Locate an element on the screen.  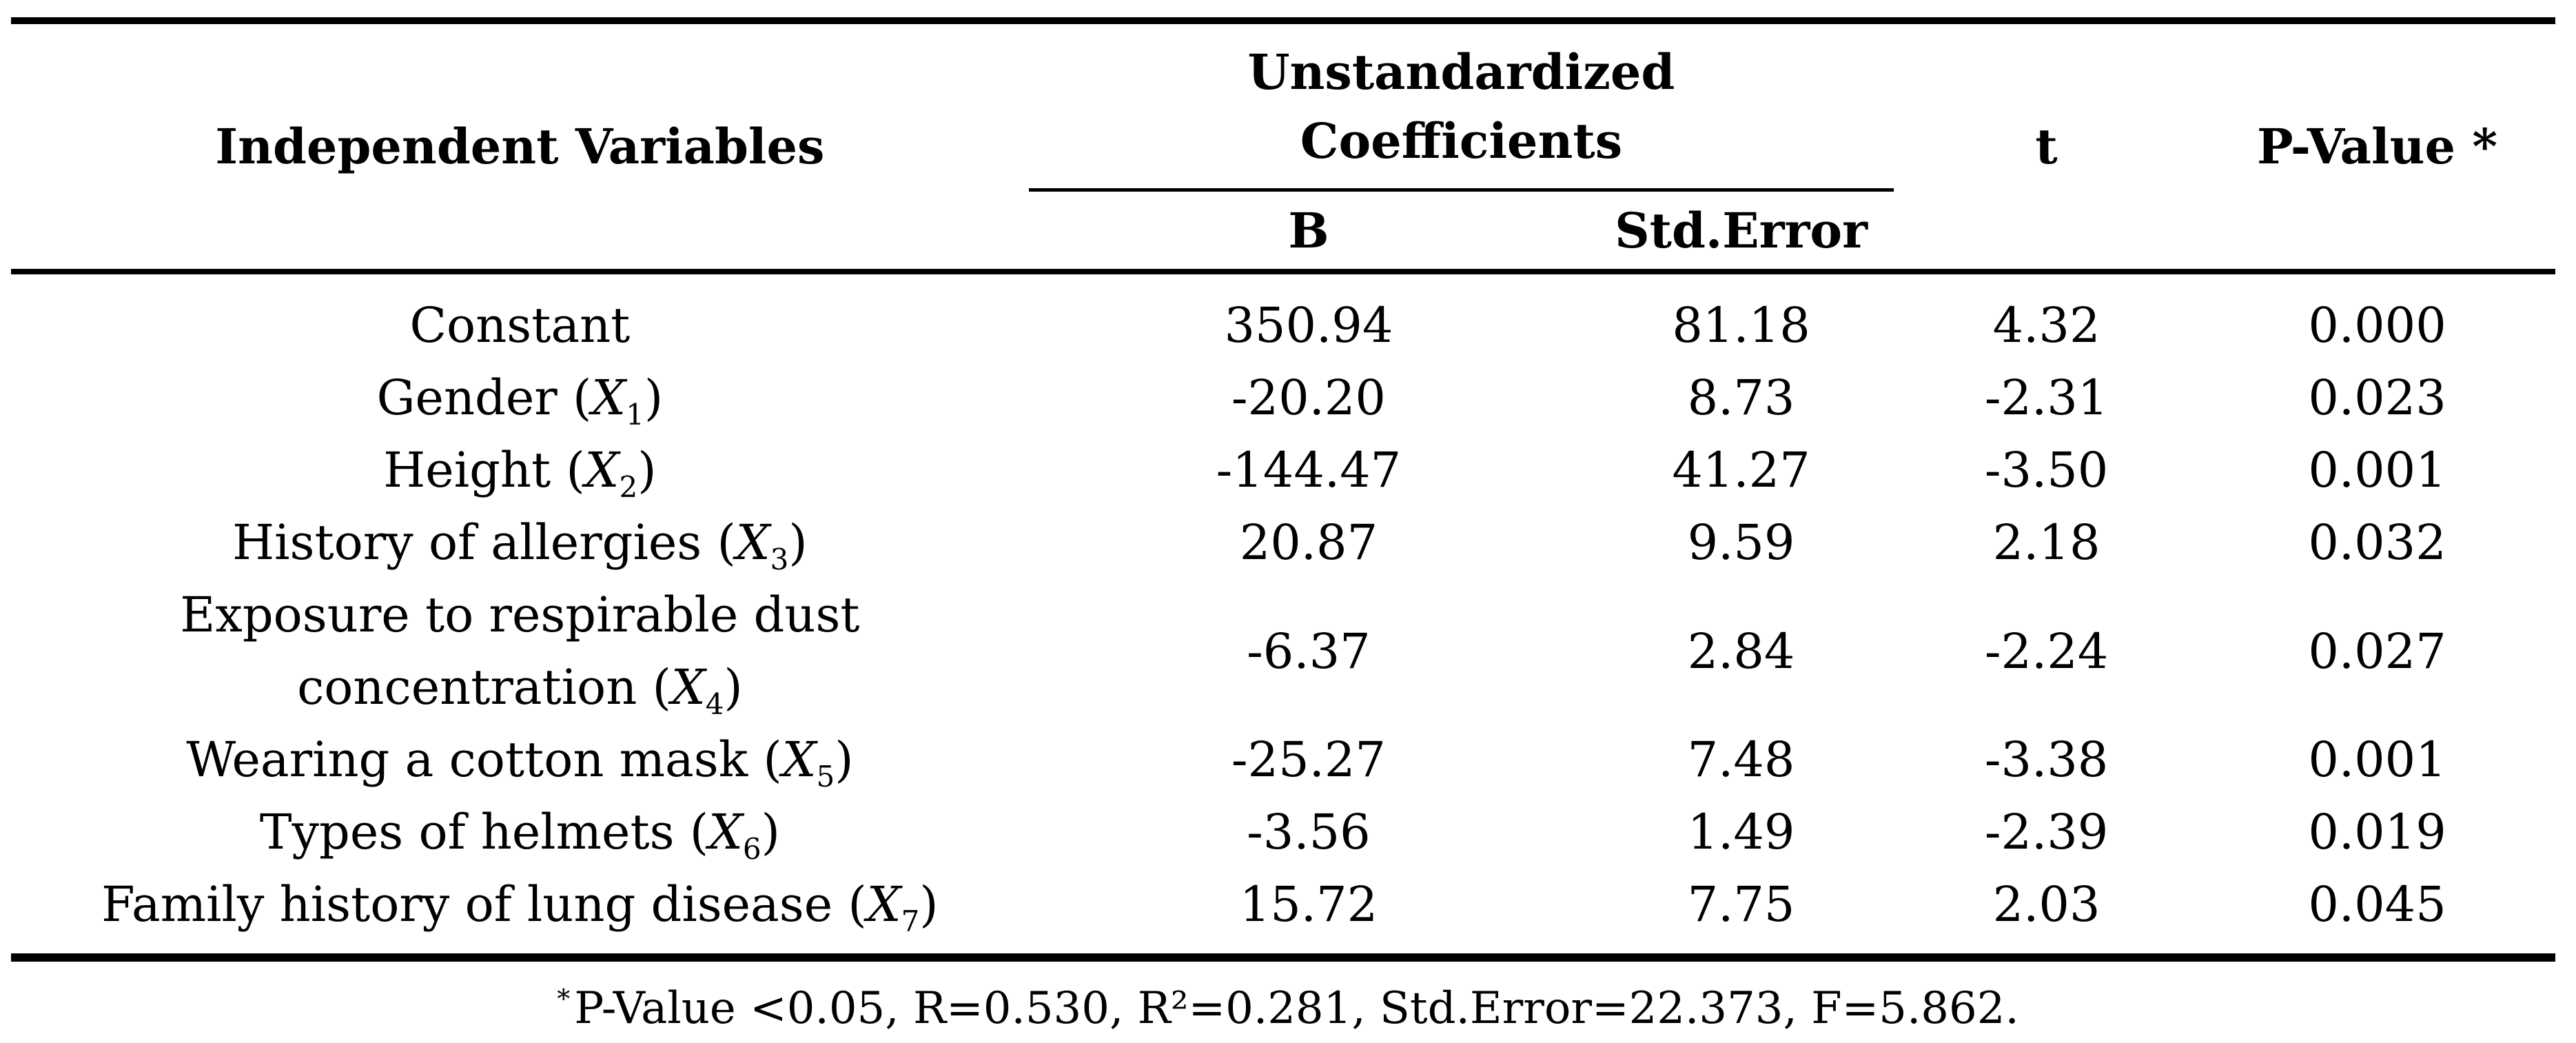
cell-variable: Types of helmets (X6) is located at coordinates (520, 833).